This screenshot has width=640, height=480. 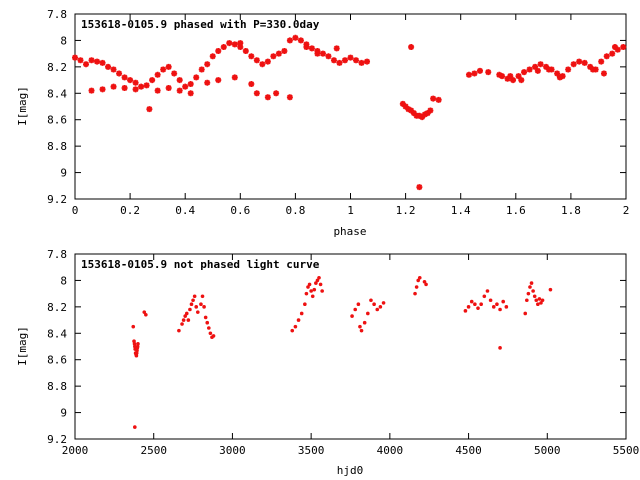 What do you see at coordinates (57, 439) in the screenshot?
I see `y-tick-label: 9.2` at bounding box center [57, 439].